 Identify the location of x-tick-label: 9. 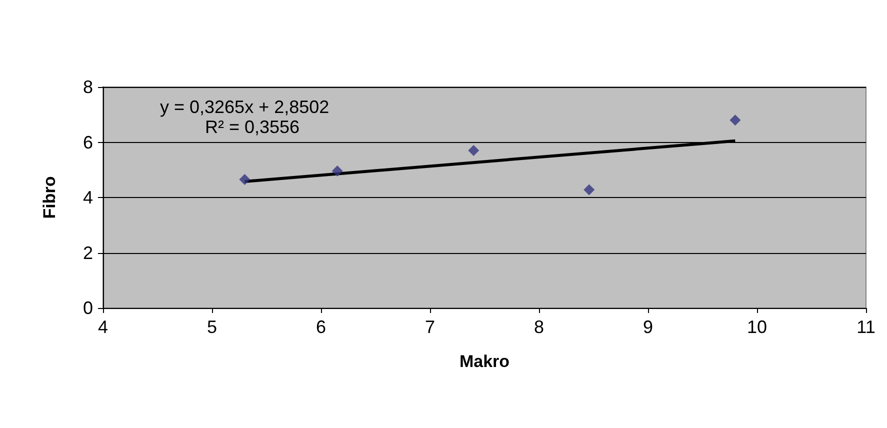
(648, 327).